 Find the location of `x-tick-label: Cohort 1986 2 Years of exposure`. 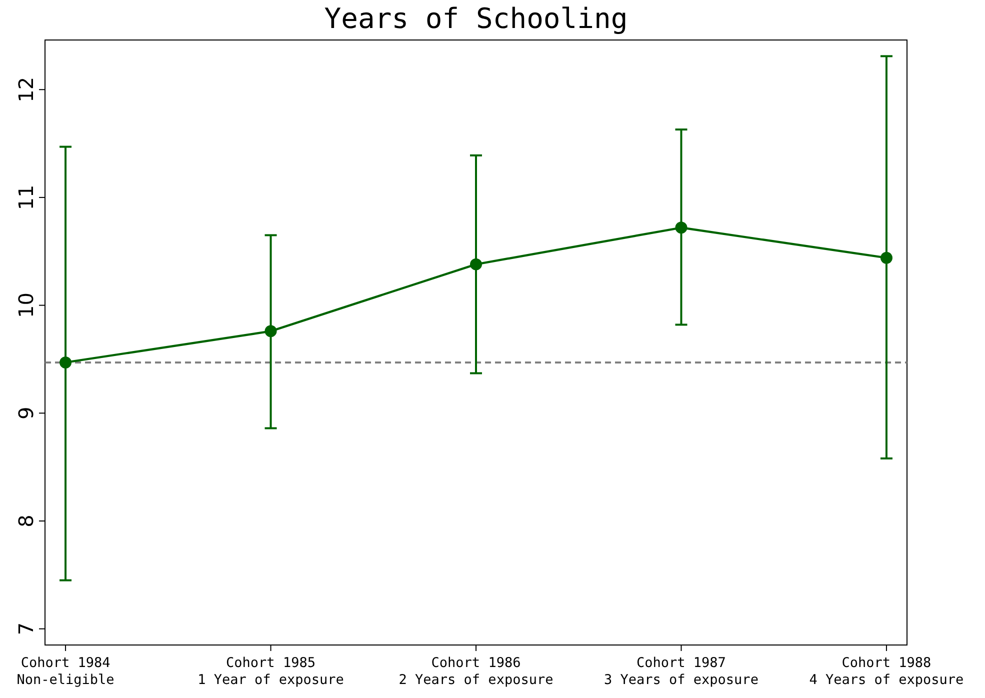

x-tick-label: Cohort 1986 2 Years of exposure is located at coordinates (476, 671).